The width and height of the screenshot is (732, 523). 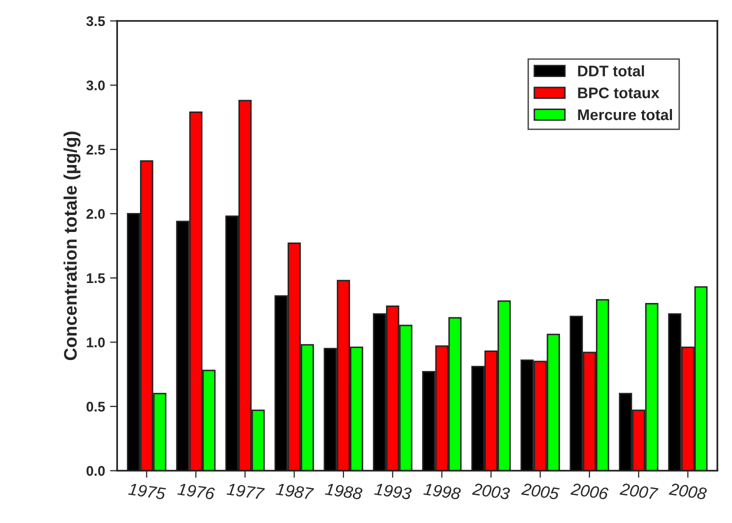 I want to click on y-tick-label: 2.5, so click(x=95, y=149).